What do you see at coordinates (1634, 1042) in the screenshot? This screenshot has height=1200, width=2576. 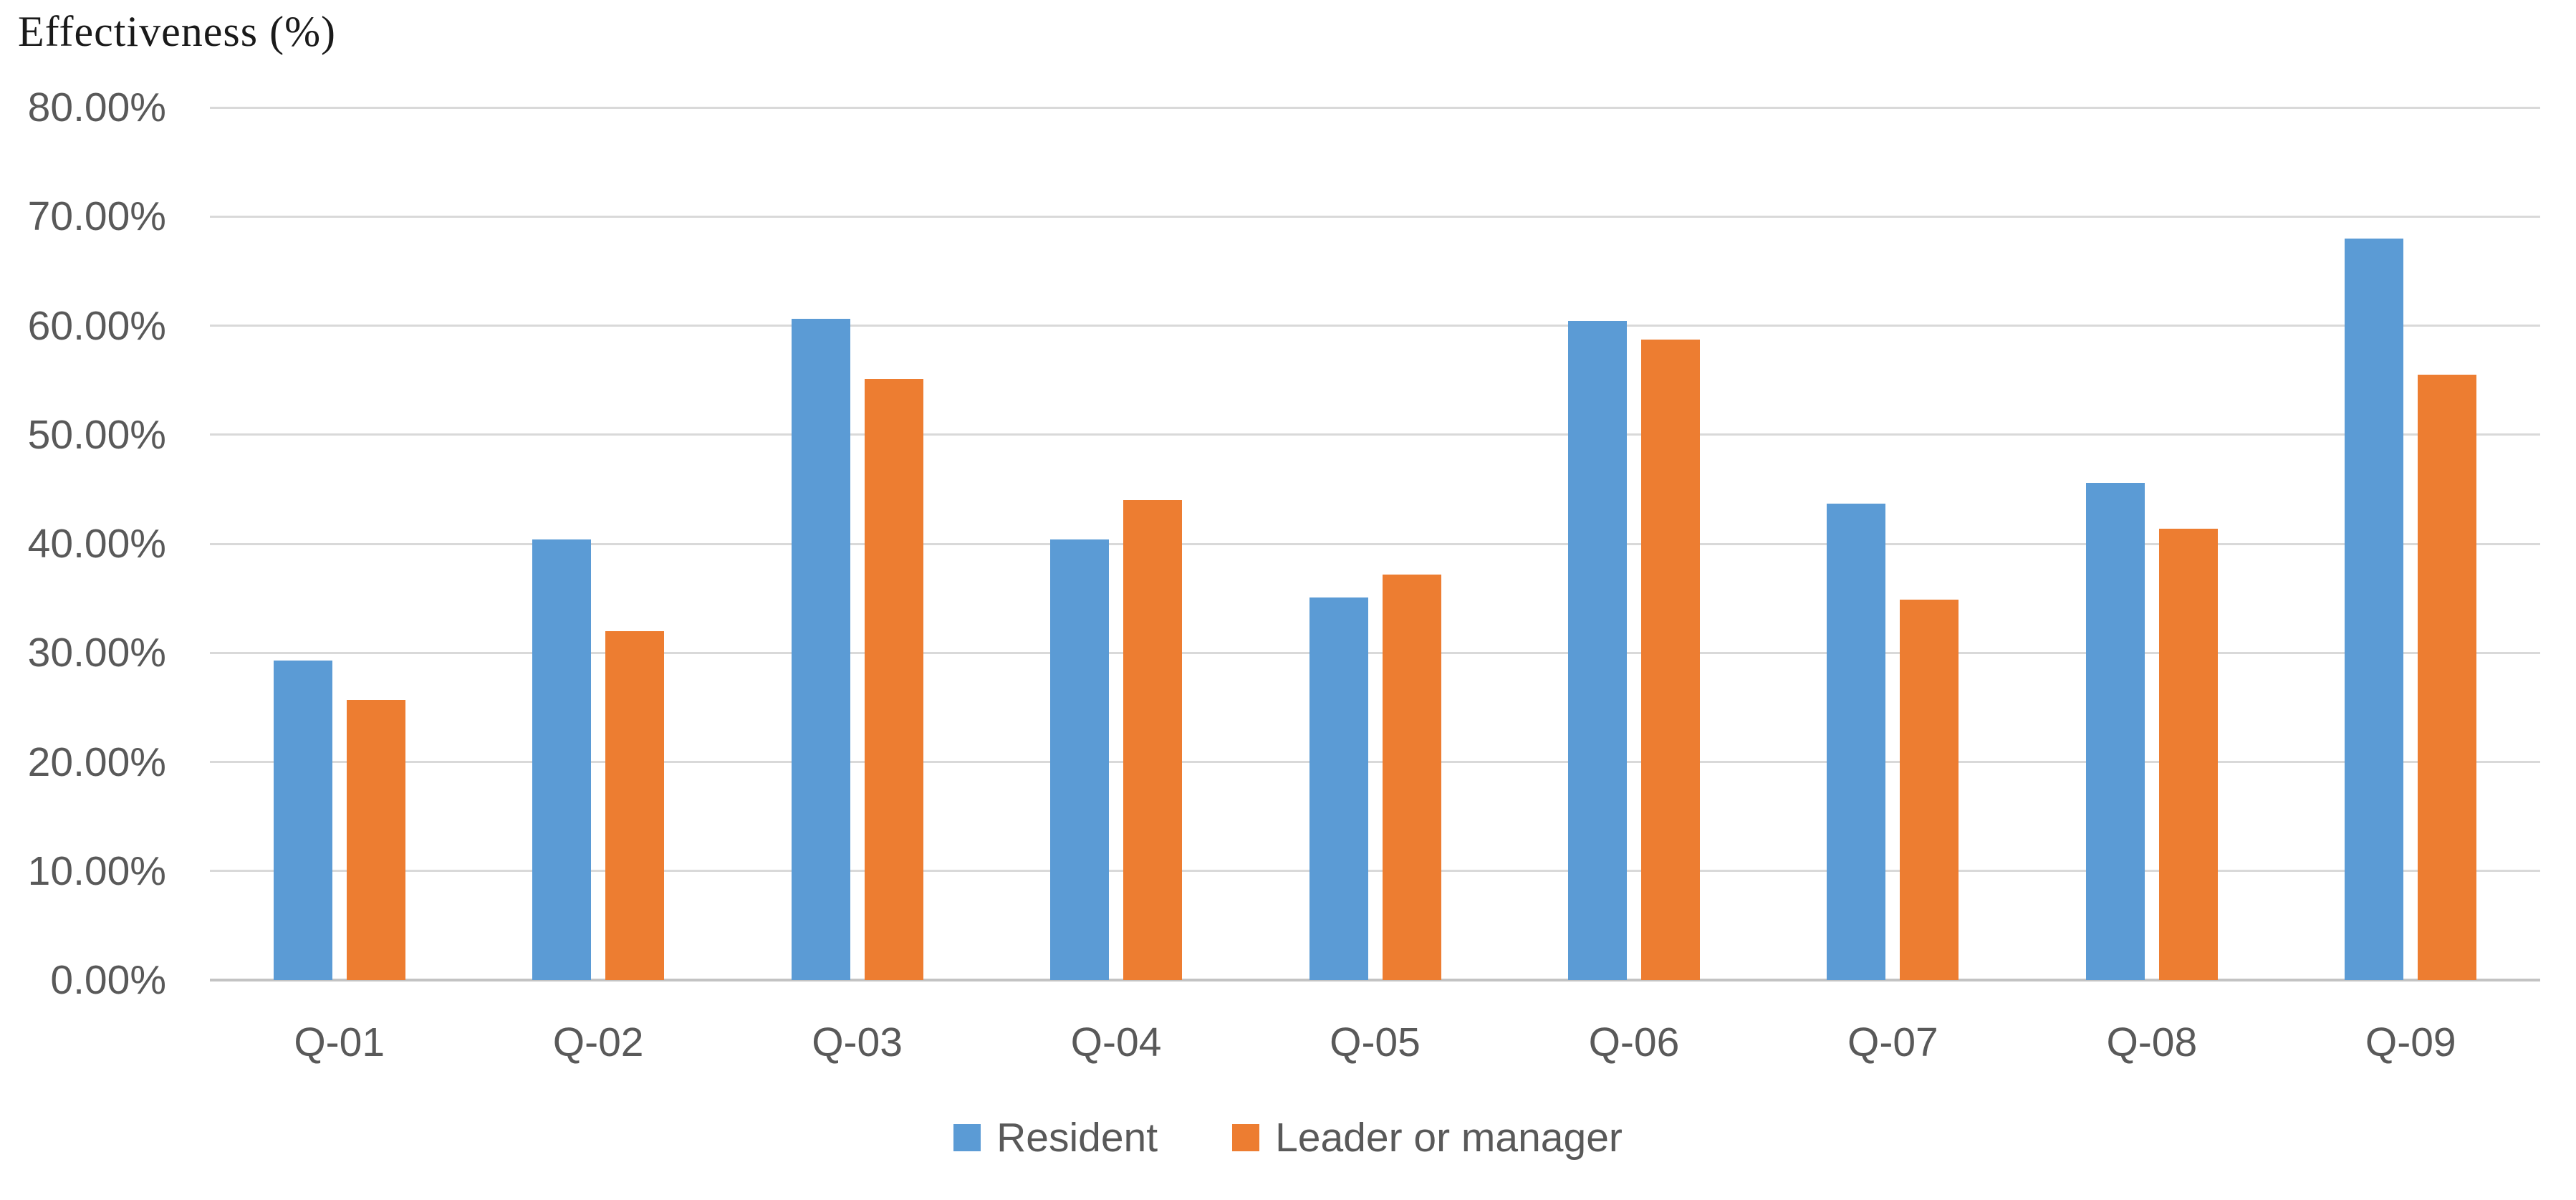 I see `x-category-label-q-06: Q-06` at bounding box center [1634, 1042].